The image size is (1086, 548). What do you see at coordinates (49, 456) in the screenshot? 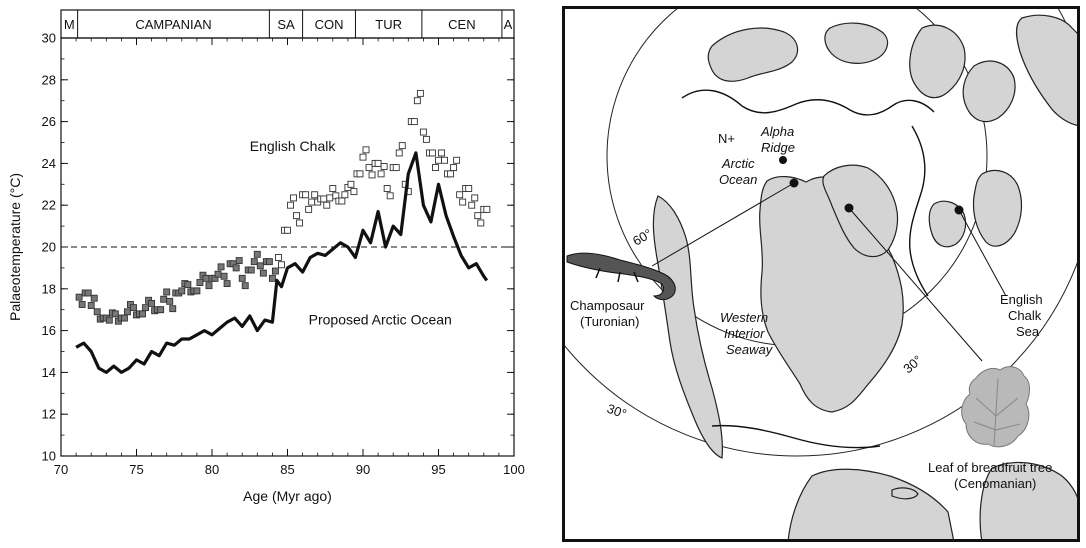
I see `y-tick-label: 10` at bounding box center [49, 456].